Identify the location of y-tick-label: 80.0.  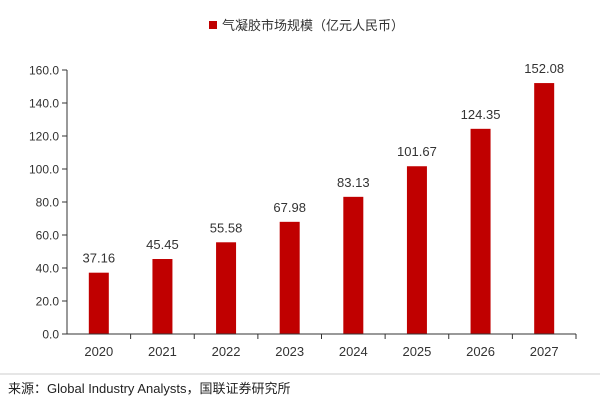
(48, 203).